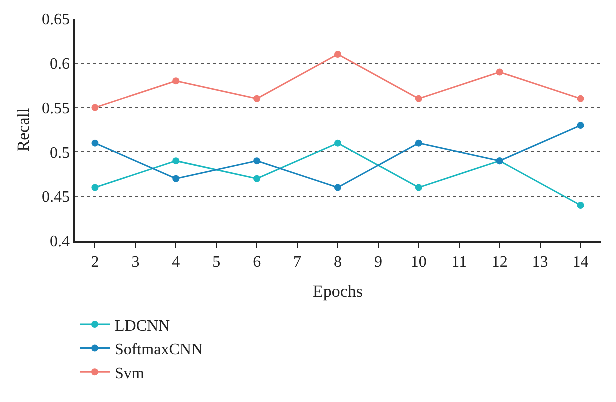 The width and height of the screenshot is (616, 402). I want to click on x-tick-label: 10, so click(418, 262).